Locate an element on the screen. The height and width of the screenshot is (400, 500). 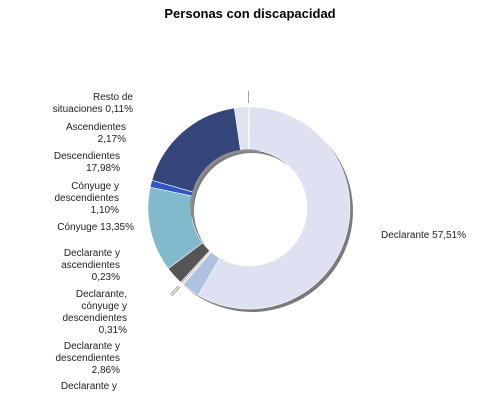
slice-label-3: Declarante y ascendientes 0,23% is located at coordinates (90, 265).